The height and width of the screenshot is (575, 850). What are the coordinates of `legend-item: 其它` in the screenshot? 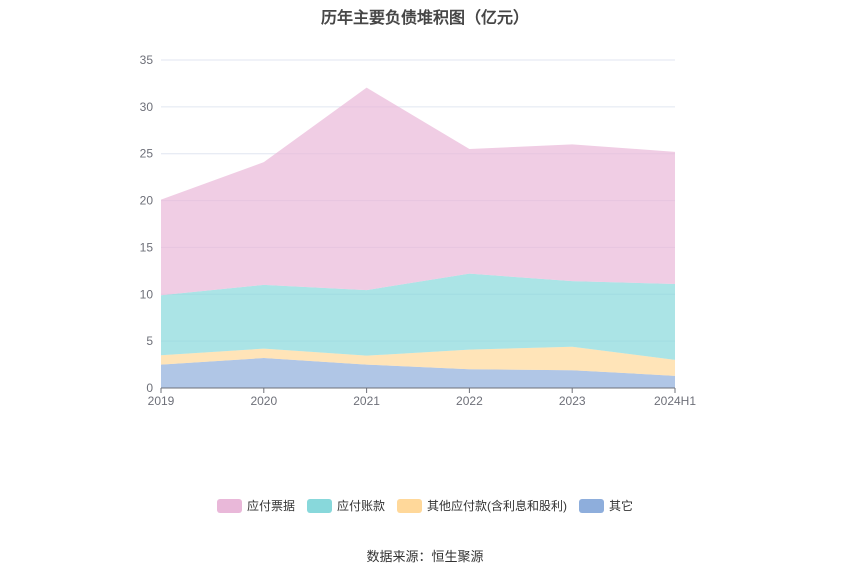 It's located at (606, 505).